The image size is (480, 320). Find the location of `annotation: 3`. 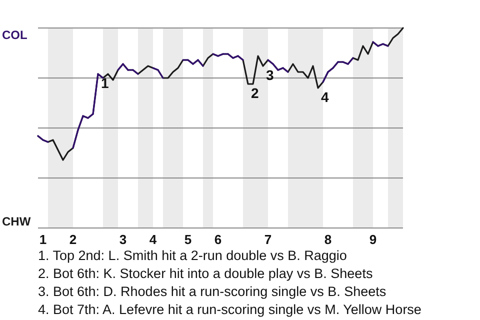

annotation: 3 is located at coordinates (270, 75).